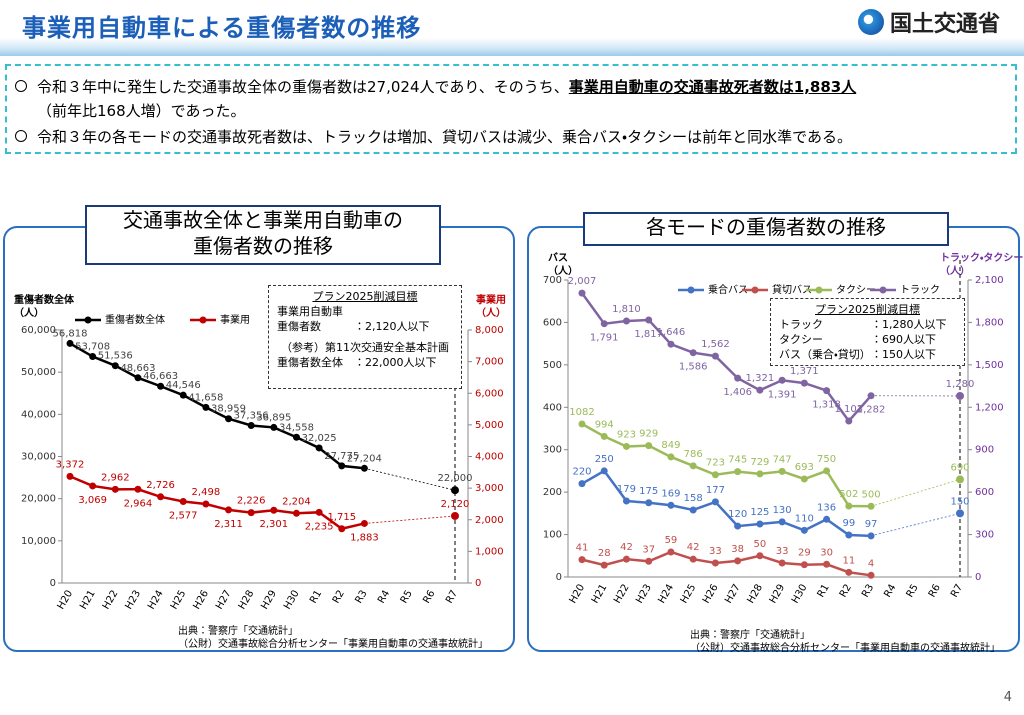  I want to click on x-tick-label: R7, so click(452, 597).